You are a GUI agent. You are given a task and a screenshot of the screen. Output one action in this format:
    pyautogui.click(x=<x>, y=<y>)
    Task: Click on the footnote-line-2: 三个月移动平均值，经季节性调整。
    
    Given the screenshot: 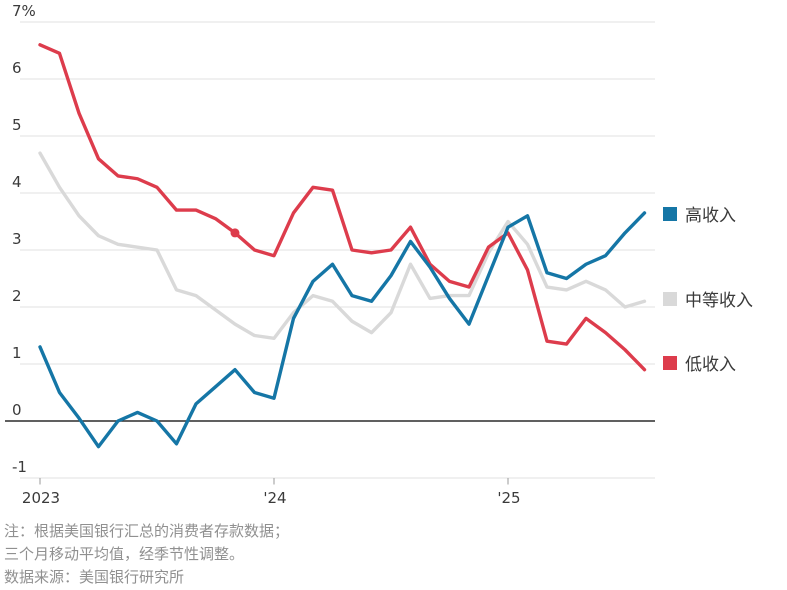 What is the action you would take?
    pyautogui.click(x=124, y=554)
    